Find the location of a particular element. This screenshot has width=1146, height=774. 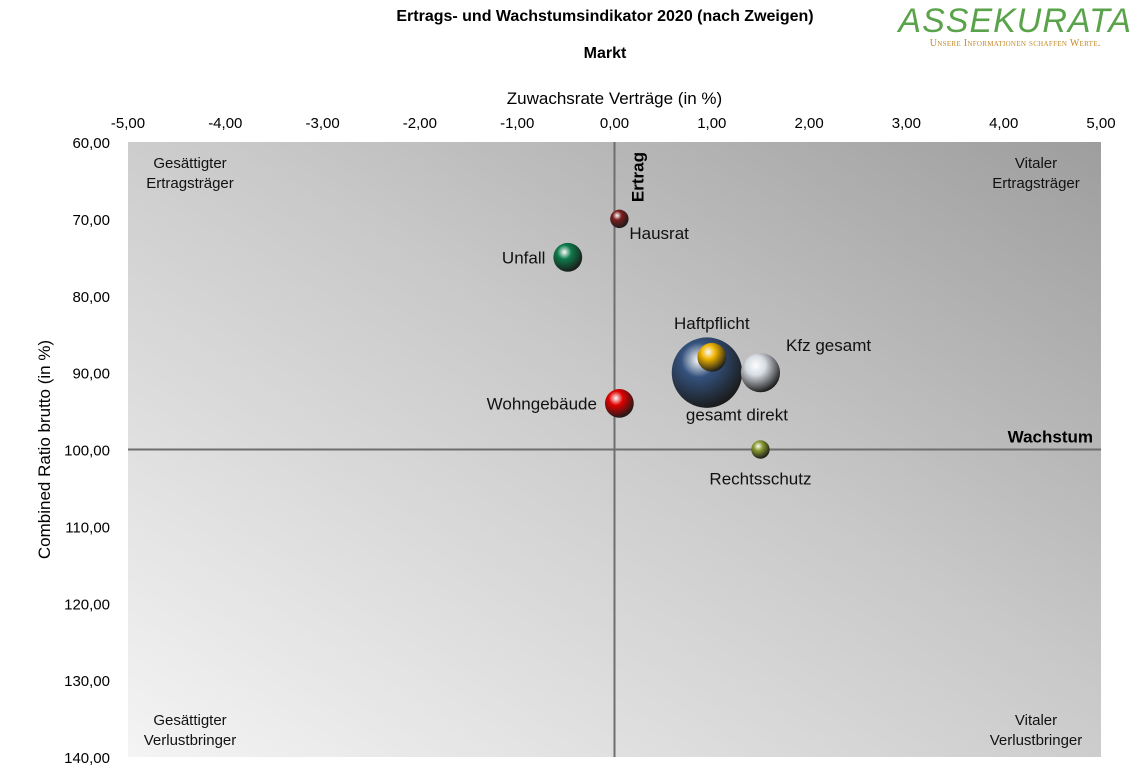

ertrag-line-label: Ertrag is located at coordinates (638, 177).